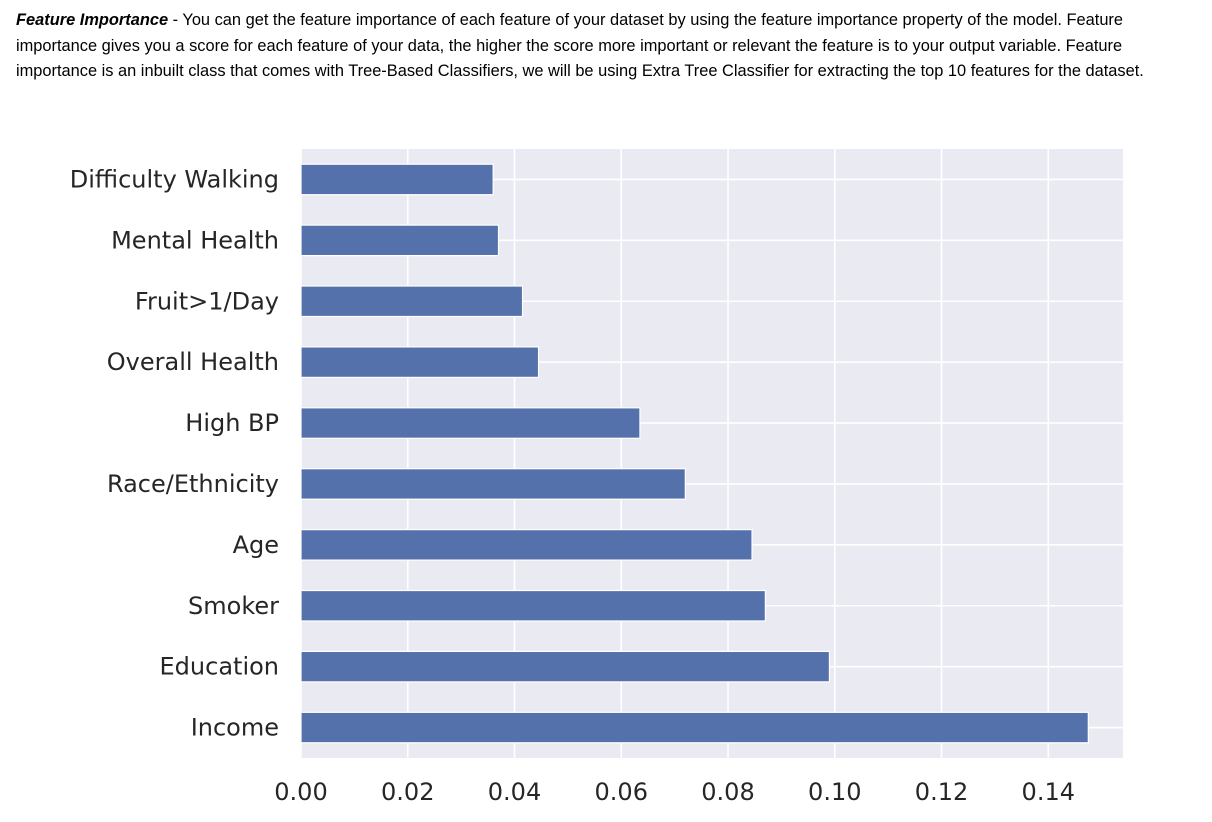 The image size is (1212, 822). I want to click on y-tick-label: Age, so click(256, 545).